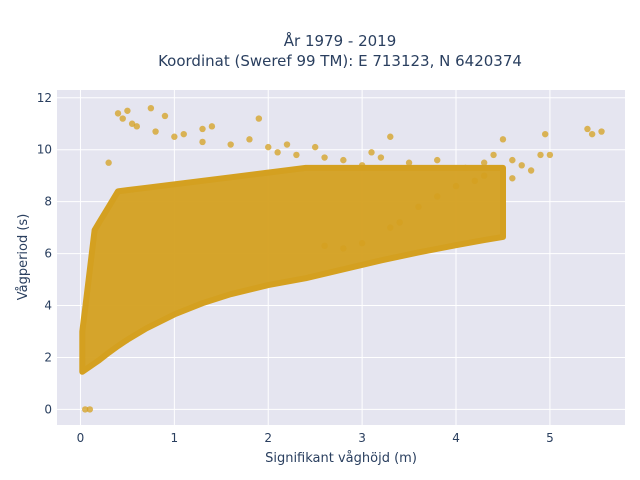 The image size is (640, 480). I want to click on y-tick-label: 2, so click(48, 357).